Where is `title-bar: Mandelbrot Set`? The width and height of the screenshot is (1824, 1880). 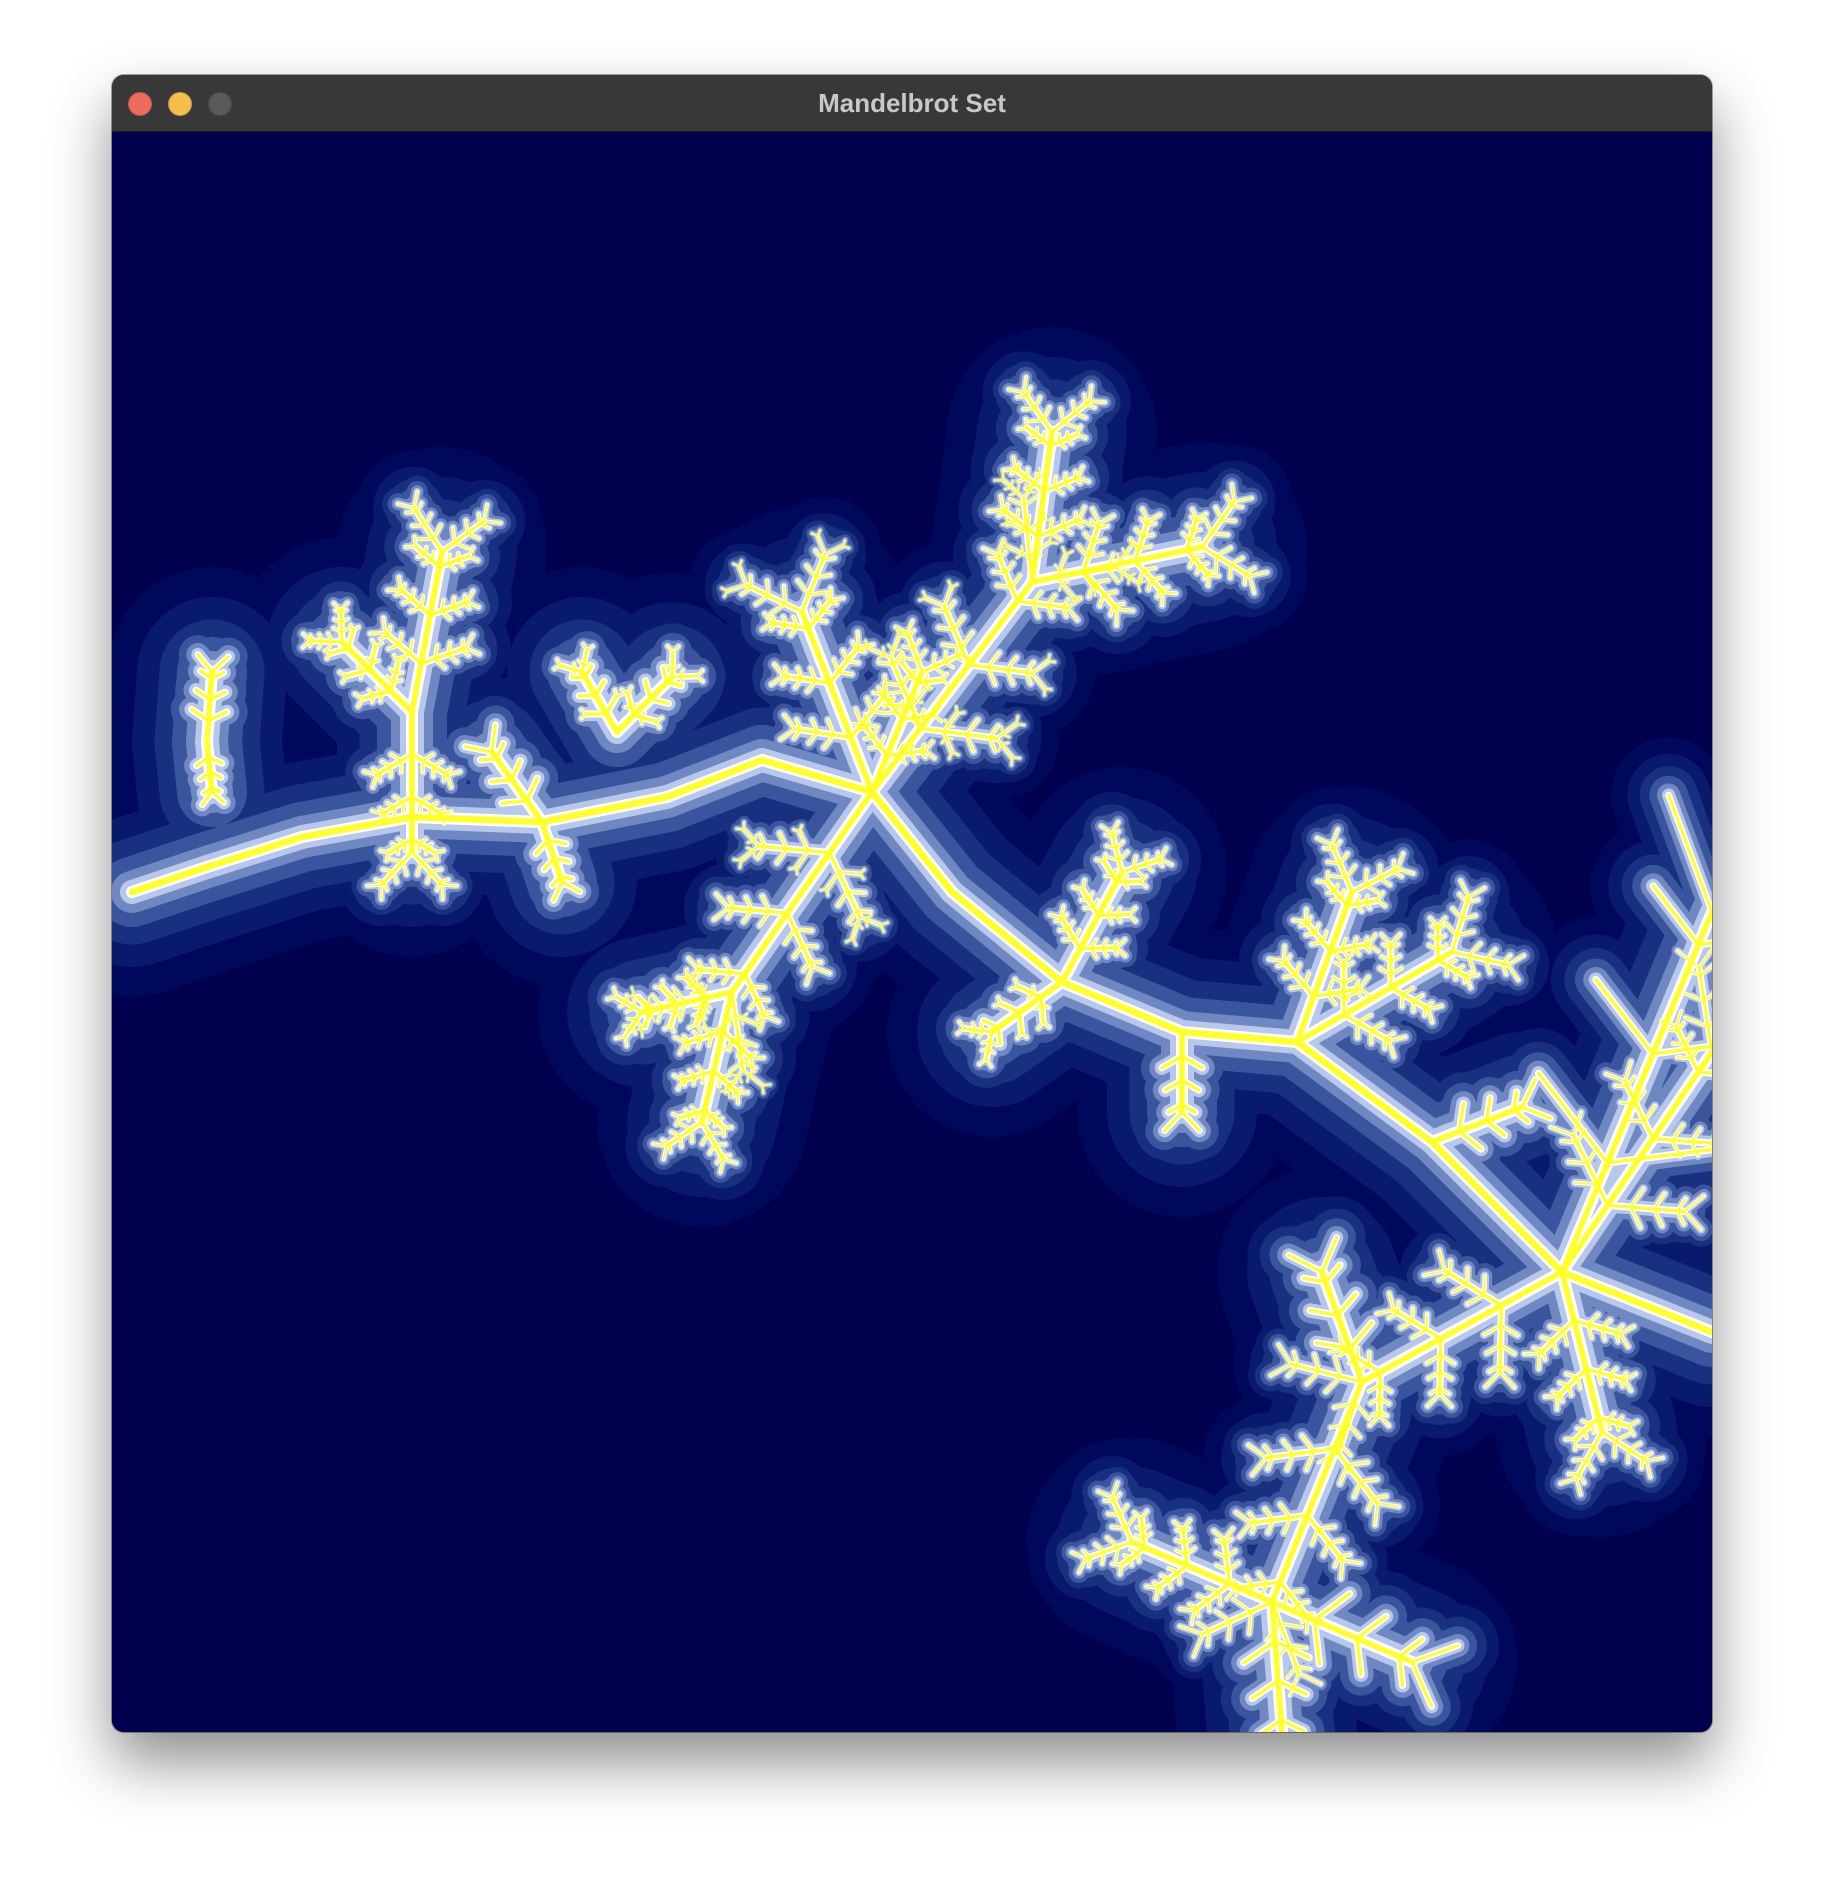 title-bar: Mandelbrot Set is located at coordinates (912, 103).